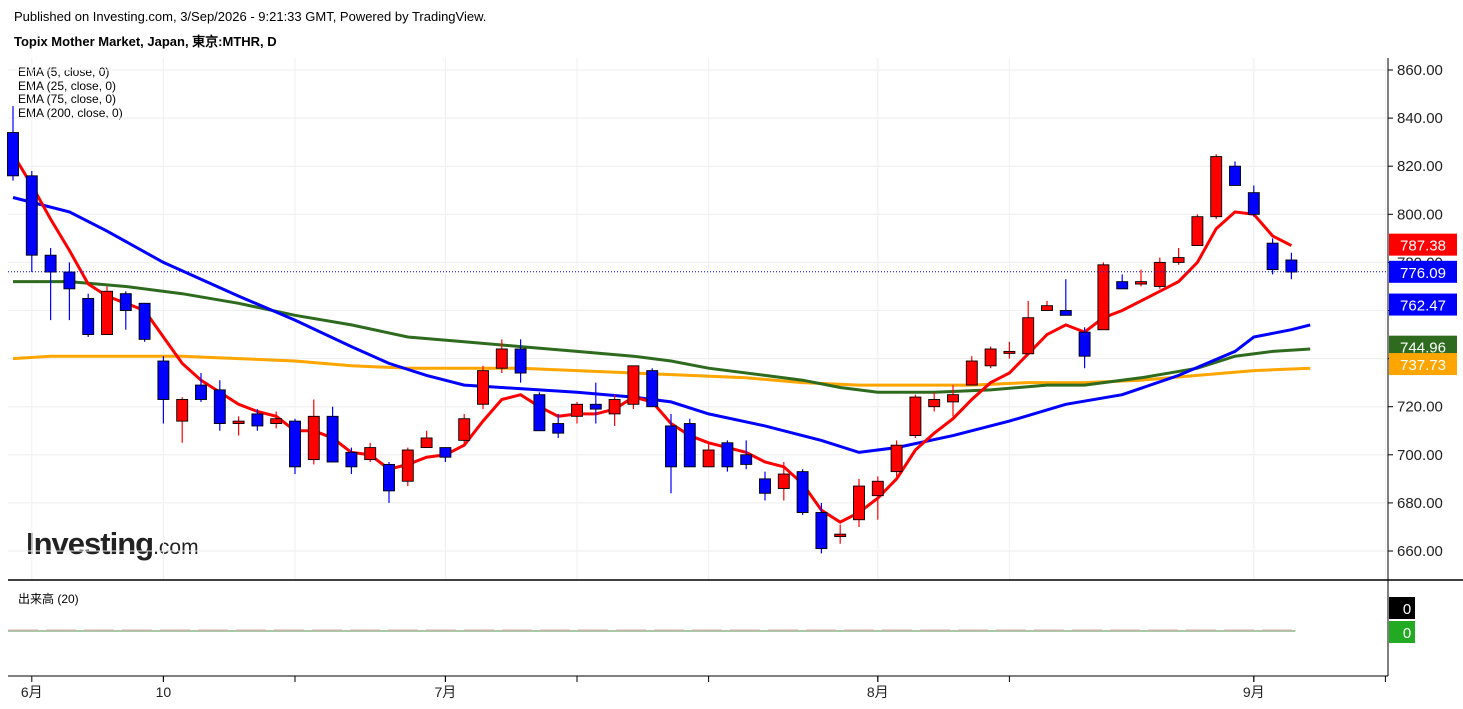 The image size is (1463, 709). What do you see at coordinates (662, 337) in the screenshot?
I see `ema75-line` at bounding box center [662, 337].